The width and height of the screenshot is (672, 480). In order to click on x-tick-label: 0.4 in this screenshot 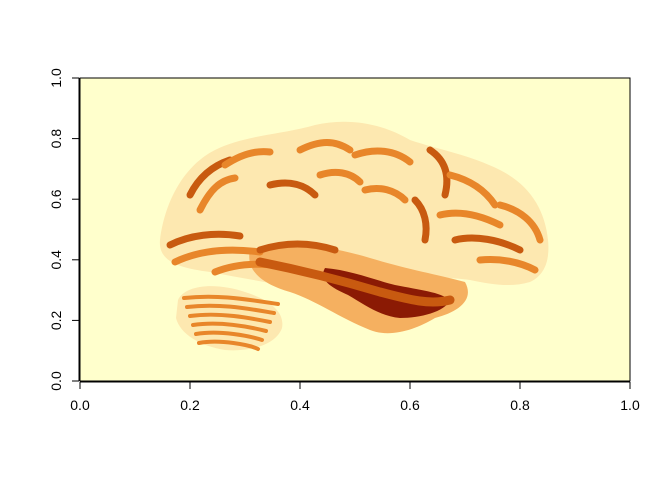, I will do `click(300, 405)`.